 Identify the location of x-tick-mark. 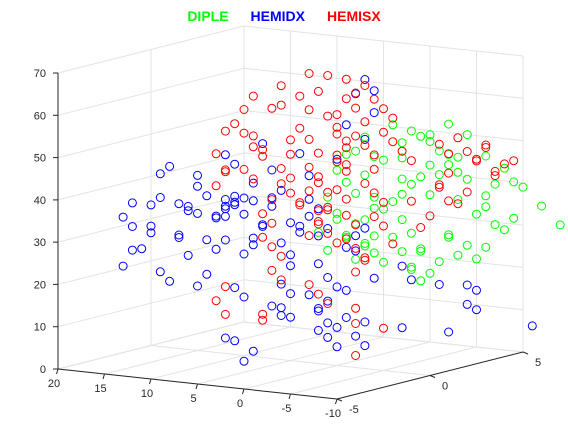
(337, 401).